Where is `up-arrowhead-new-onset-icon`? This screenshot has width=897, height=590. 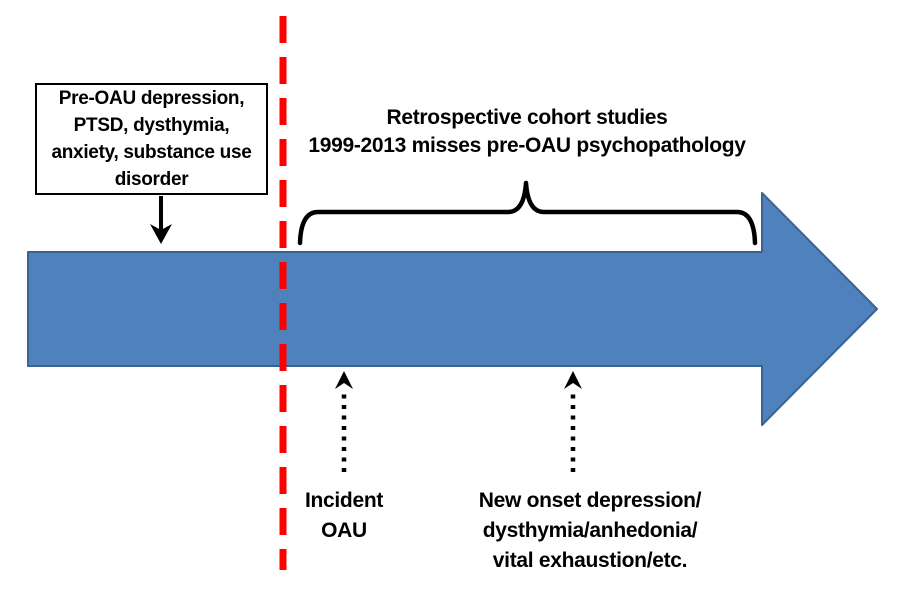 up-arrowhead-new-onset-icon is located at coordinates (573, 380).